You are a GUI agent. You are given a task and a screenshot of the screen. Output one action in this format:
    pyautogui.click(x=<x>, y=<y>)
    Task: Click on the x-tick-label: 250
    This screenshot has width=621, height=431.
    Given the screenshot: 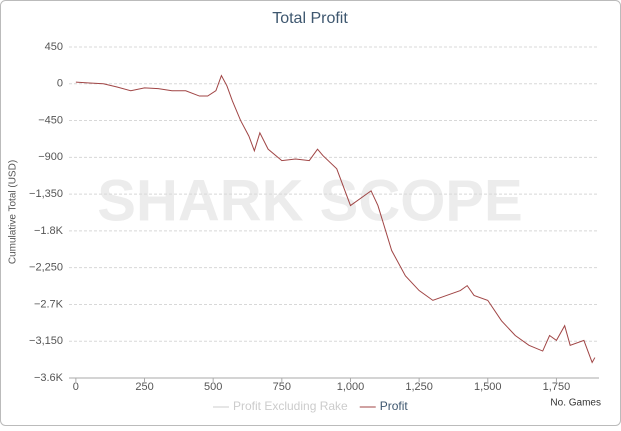 What is the action you would take?
    pyautogui.click(x=144, y=387)
    